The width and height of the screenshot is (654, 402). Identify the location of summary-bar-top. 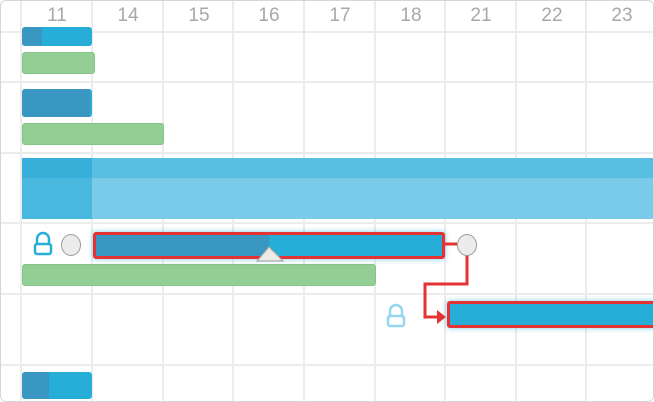
(337, 168).